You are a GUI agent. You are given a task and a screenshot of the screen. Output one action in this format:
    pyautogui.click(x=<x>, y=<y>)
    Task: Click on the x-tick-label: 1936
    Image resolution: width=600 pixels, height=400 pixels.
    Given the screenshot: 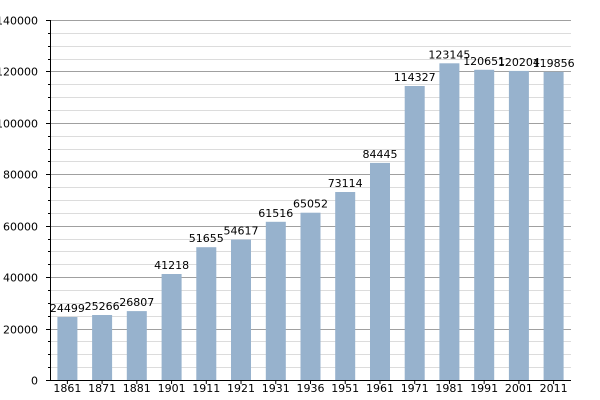 What is the action you would take?
    pyautogui.click(x=311, y=388)
    